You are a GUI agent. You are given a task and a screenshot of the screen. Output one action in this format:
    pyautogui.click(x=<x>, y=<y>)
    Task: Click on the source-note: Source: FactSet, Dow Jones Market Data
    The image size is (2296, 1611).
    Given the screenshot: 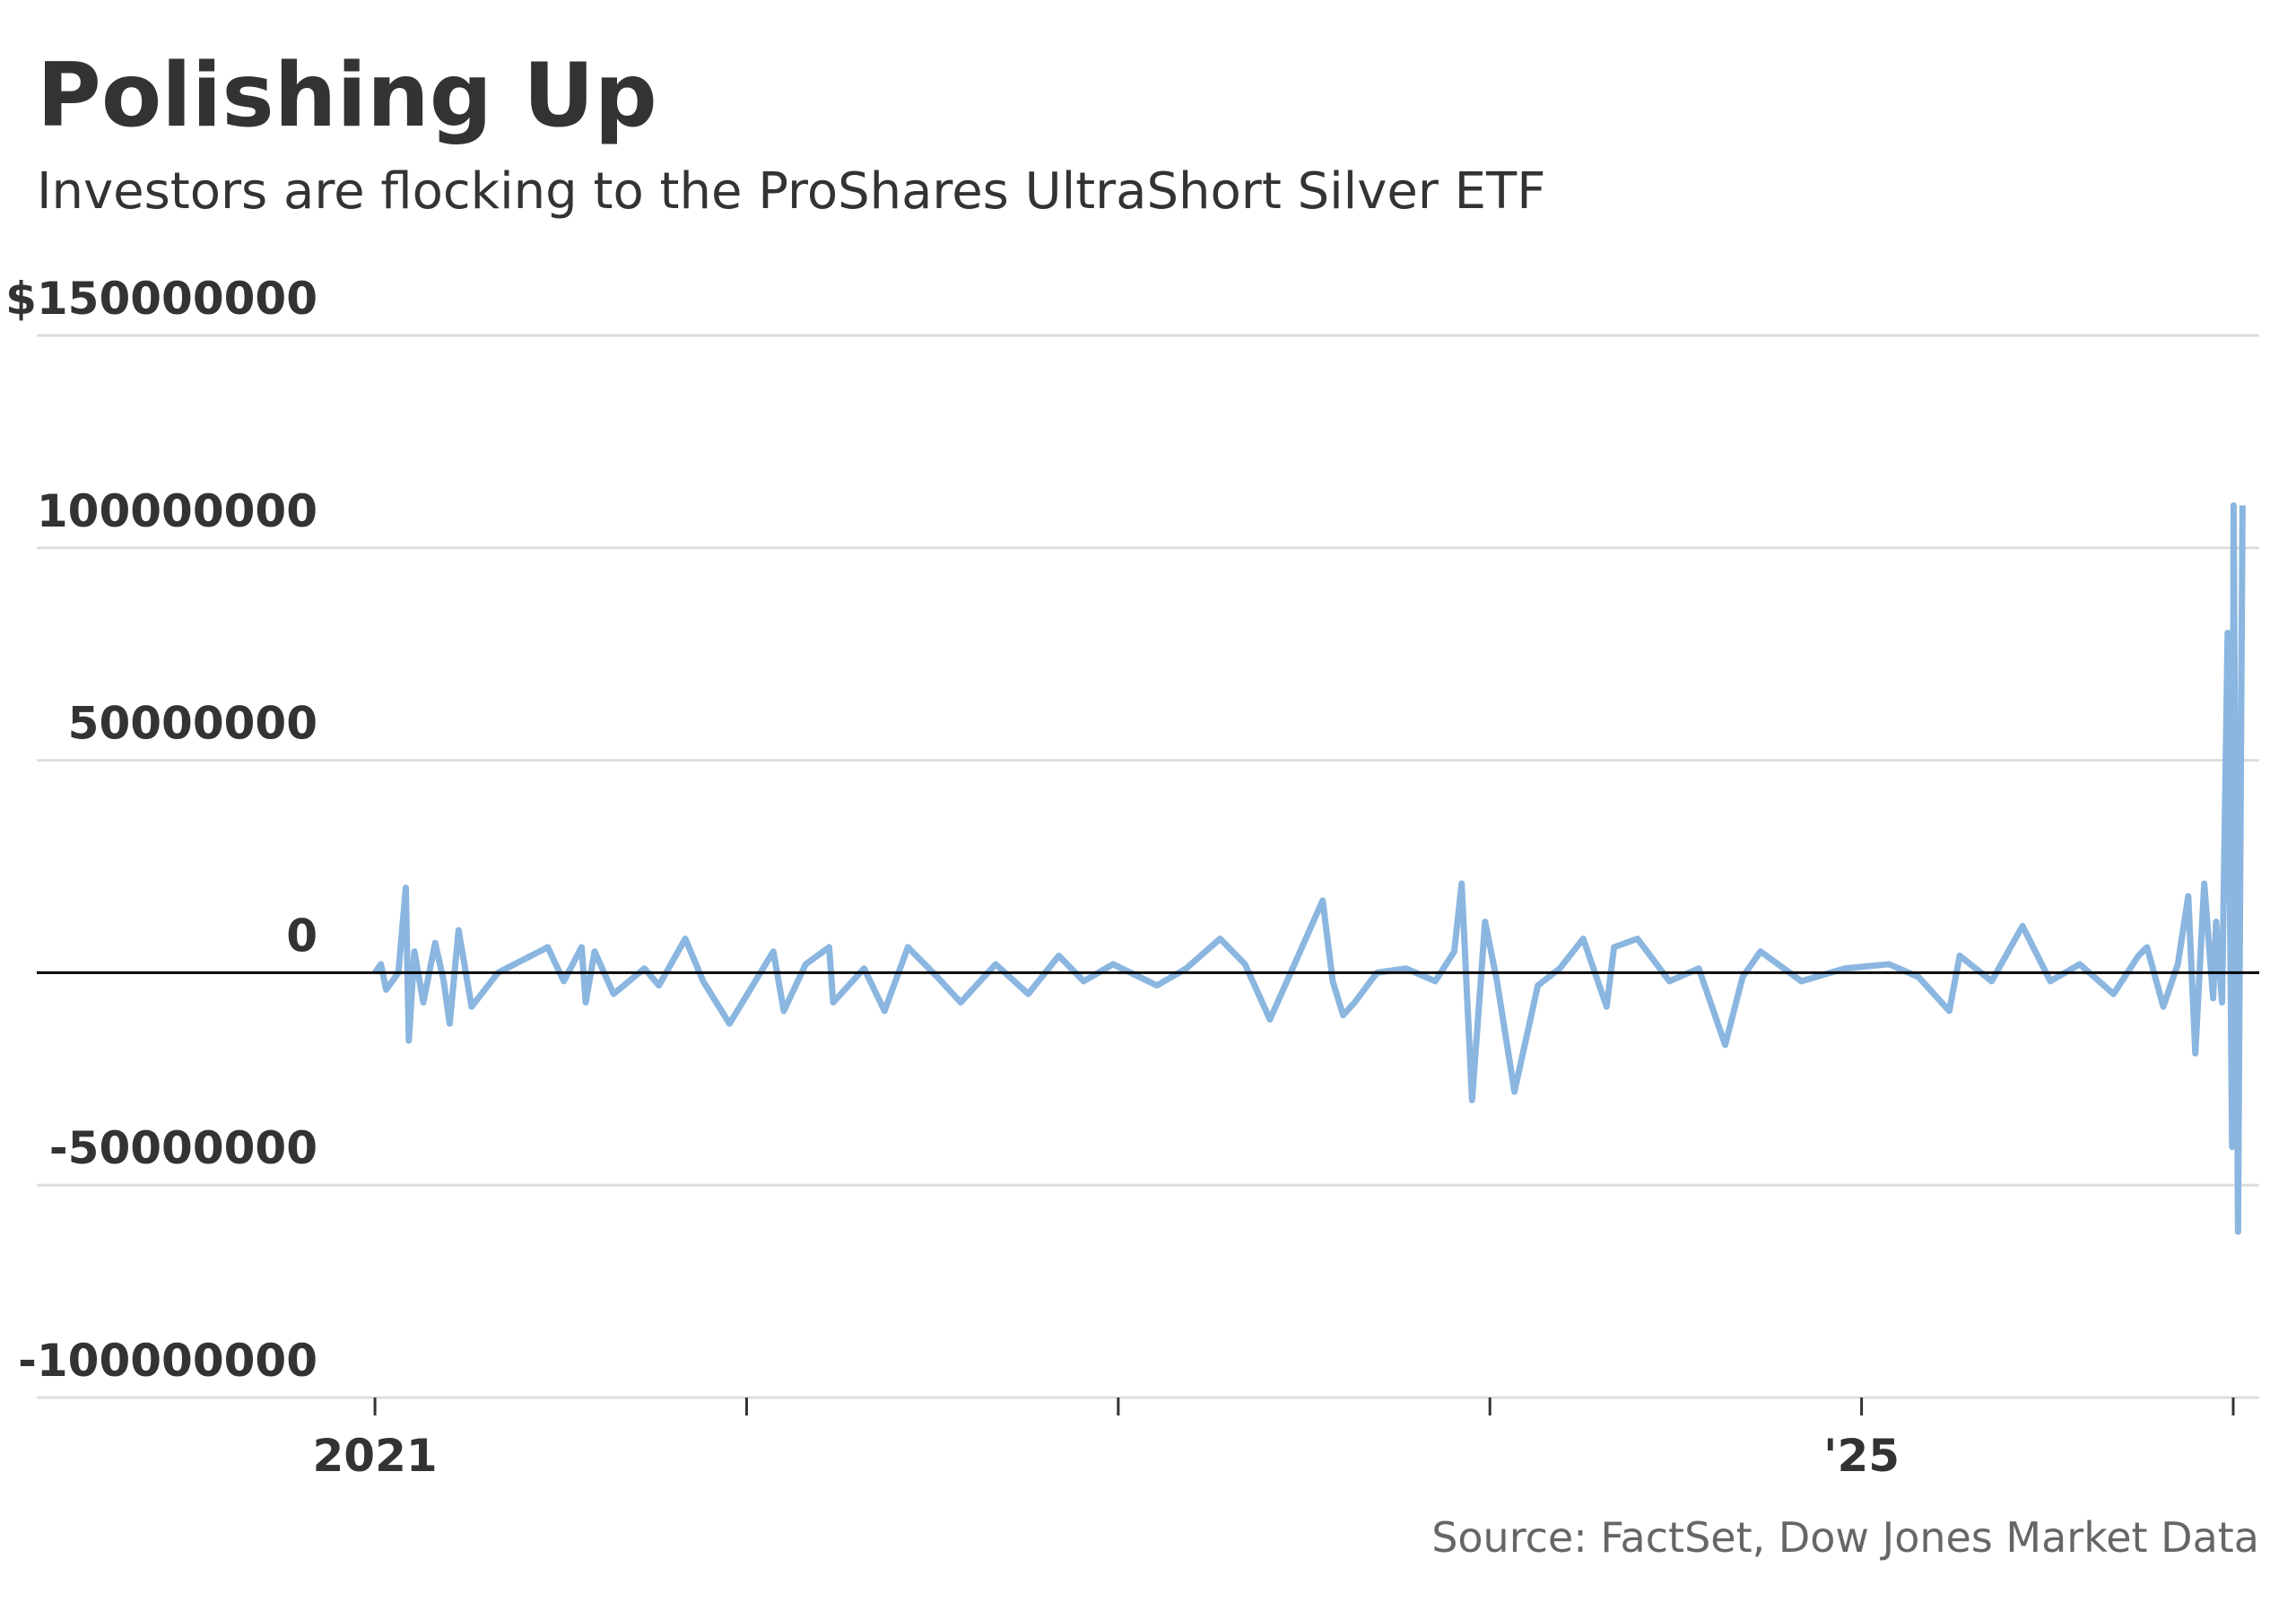 What is the action you would take?
    pyautogui.click(x=1845, y=1537)
    